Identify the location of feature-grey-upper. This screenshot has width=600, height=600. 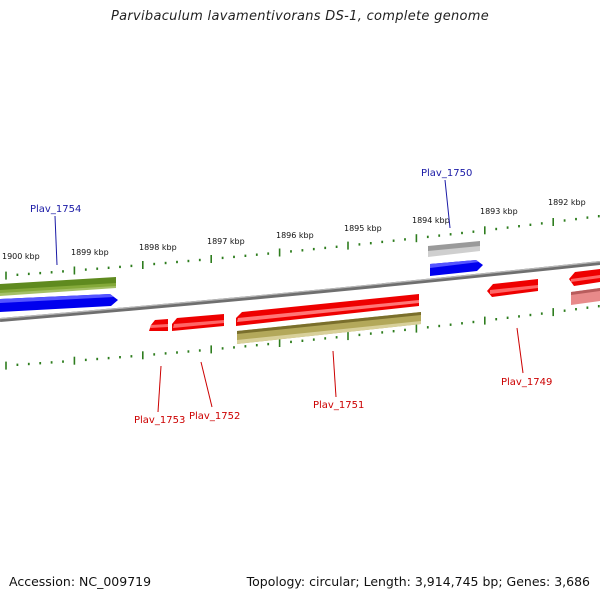
(454, 249).